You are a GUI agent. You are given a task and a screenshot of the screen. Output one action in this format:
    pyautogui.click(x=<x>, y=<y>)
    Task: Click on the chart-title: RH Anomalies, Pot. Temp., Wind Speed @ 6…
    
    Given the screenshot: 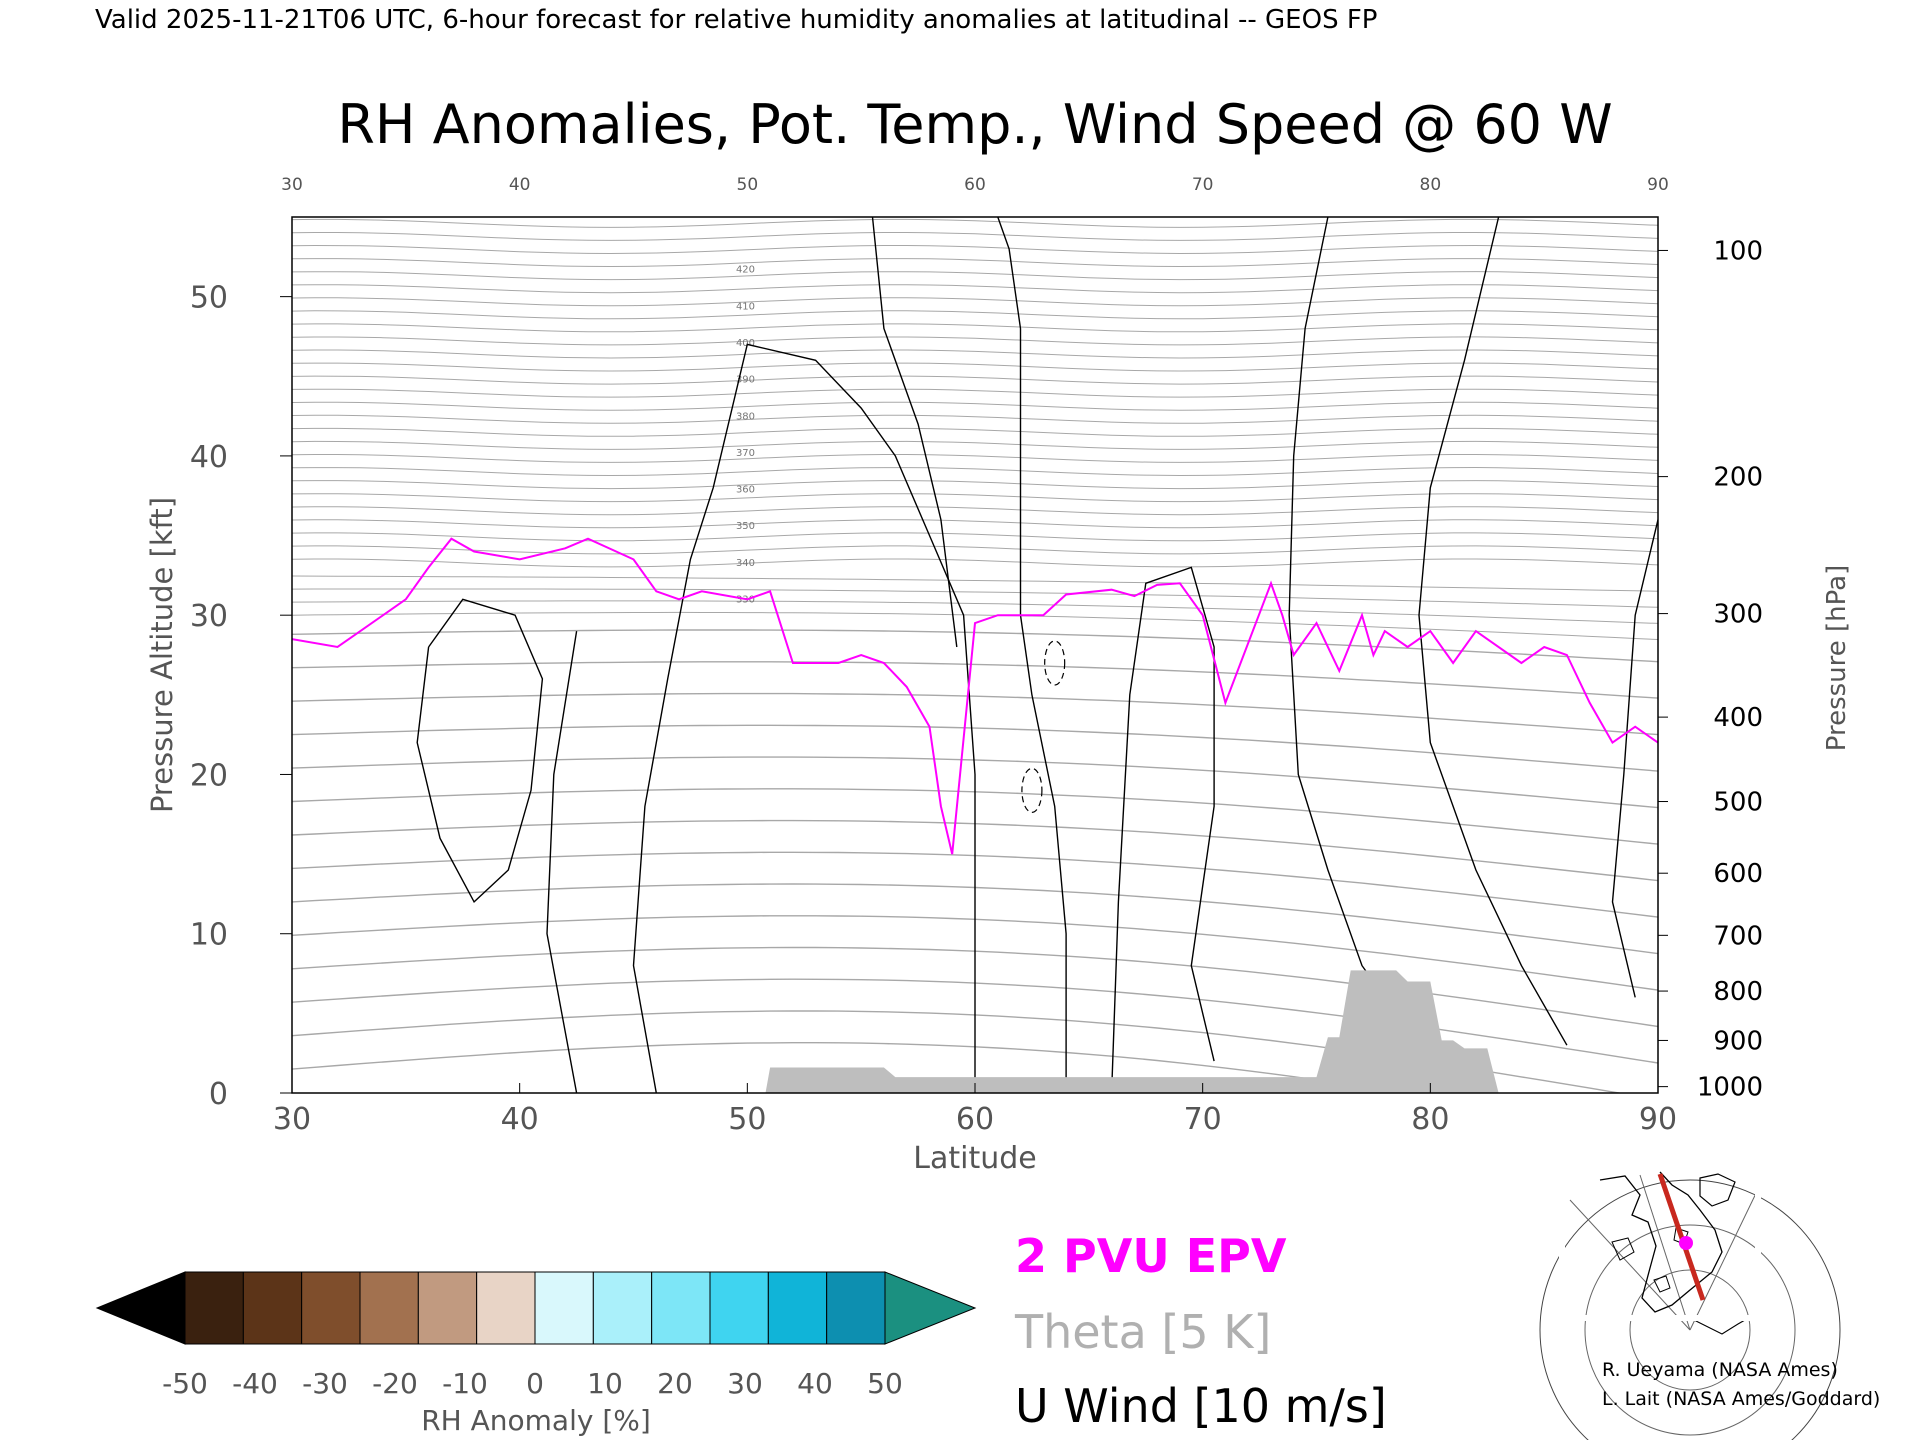 What is the action you would take?
    pyautogui.click(x=974, y=124)
    